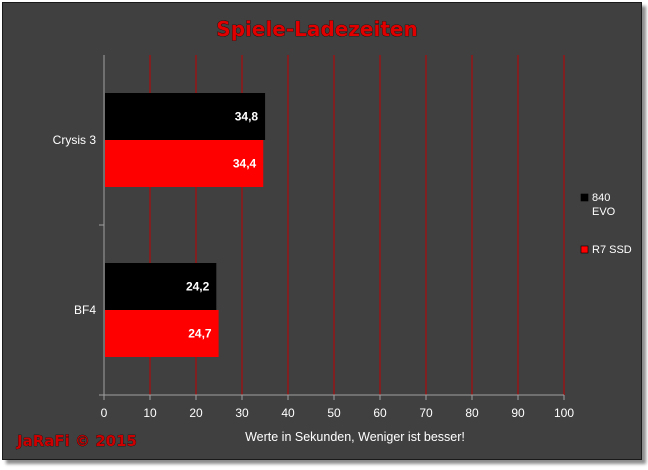  What do you see at coordinates (242, 413) in the screenshot?
I see `x-tick-label-30: 30` at bounding box center [242, 413].